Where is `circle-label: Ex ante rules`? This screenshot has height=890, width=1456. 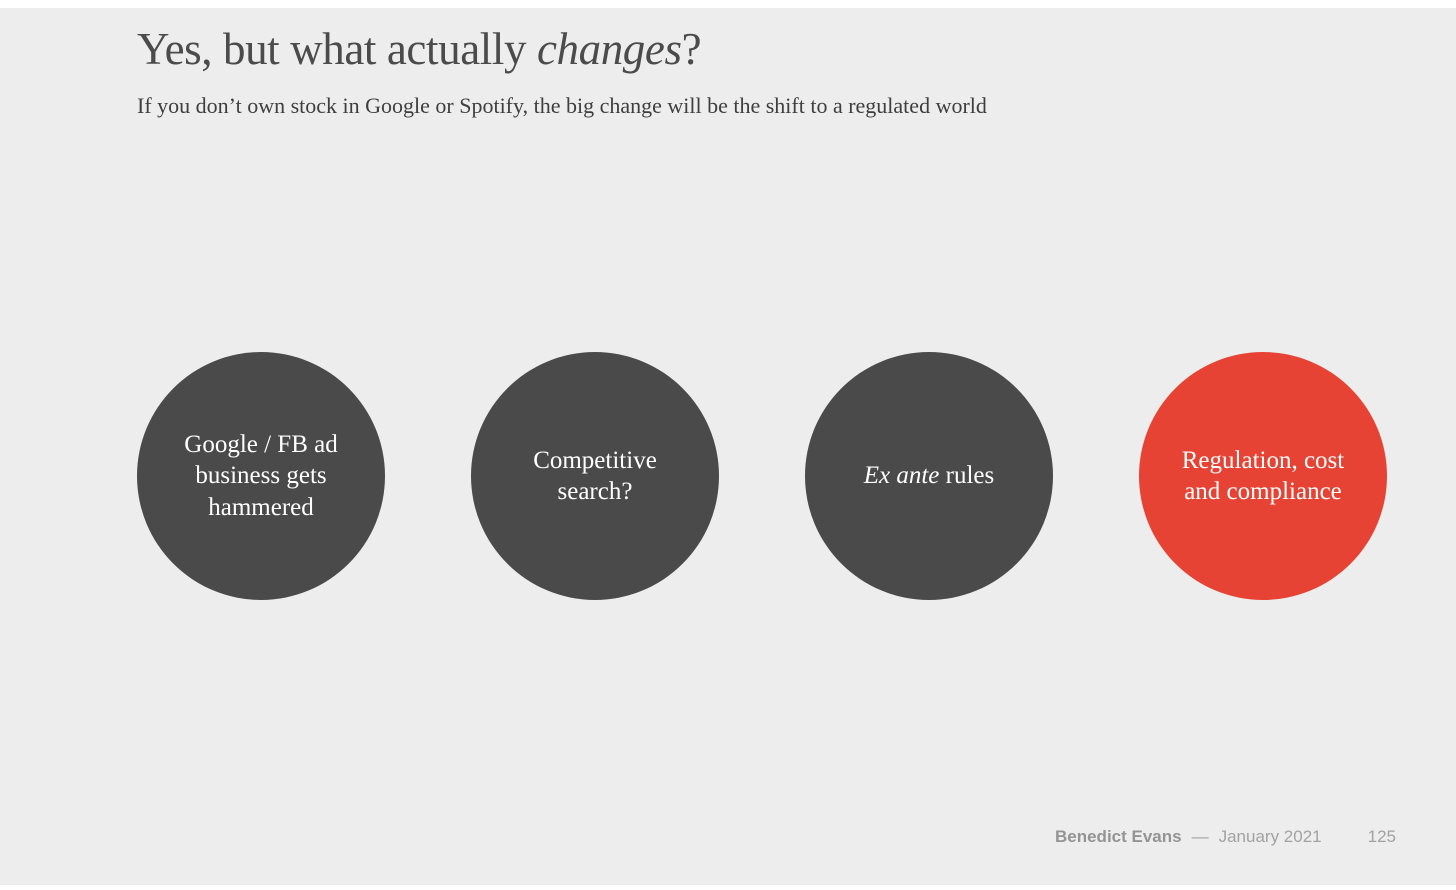
circle-label: Ex ante rules is located at coordinates (929, 476).